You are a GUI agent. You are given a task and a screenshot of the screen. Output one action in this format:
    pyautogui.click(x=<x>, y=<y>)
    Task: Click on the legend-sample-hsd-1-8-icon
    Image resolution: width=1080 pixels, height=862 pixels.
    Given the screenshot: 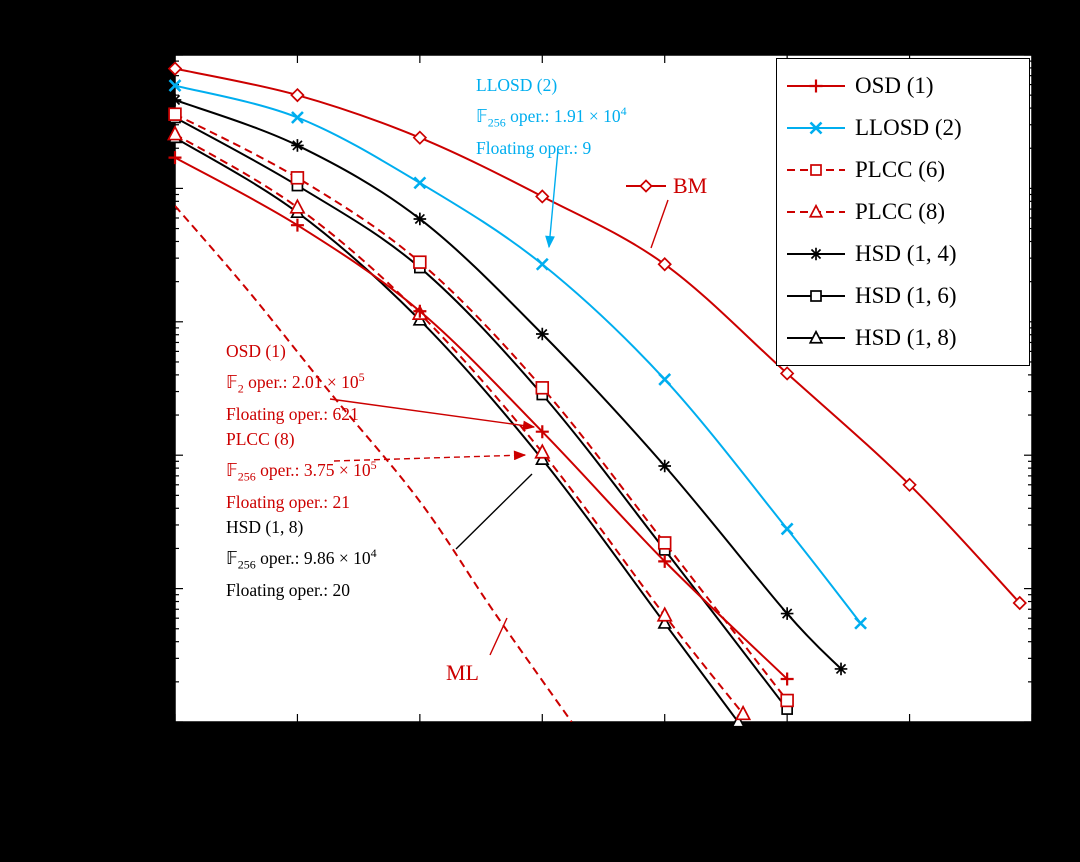 What is the action you would take?
    pyautogui.click(x=816, y=336)
    